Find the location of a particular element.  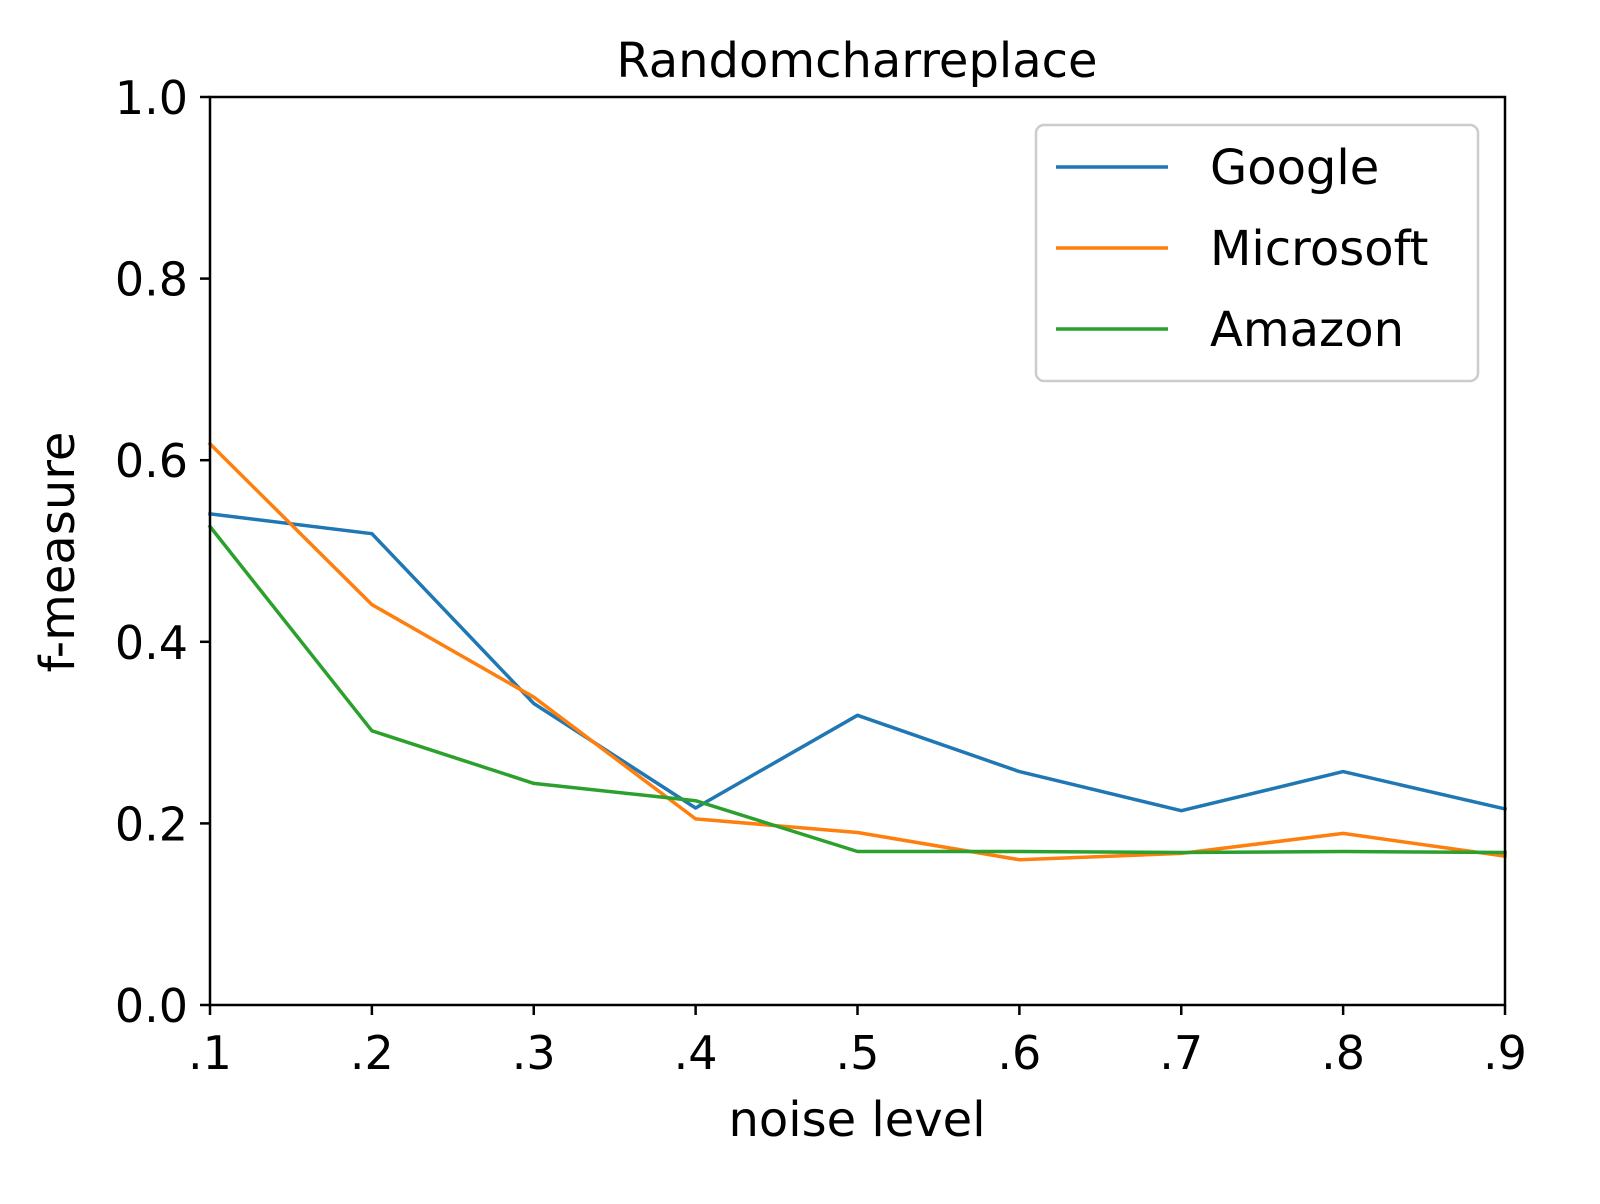

y-axis: 0.0 0.2 0.4 0.6 0.8 1.0 is located at coordinates (162, 552).